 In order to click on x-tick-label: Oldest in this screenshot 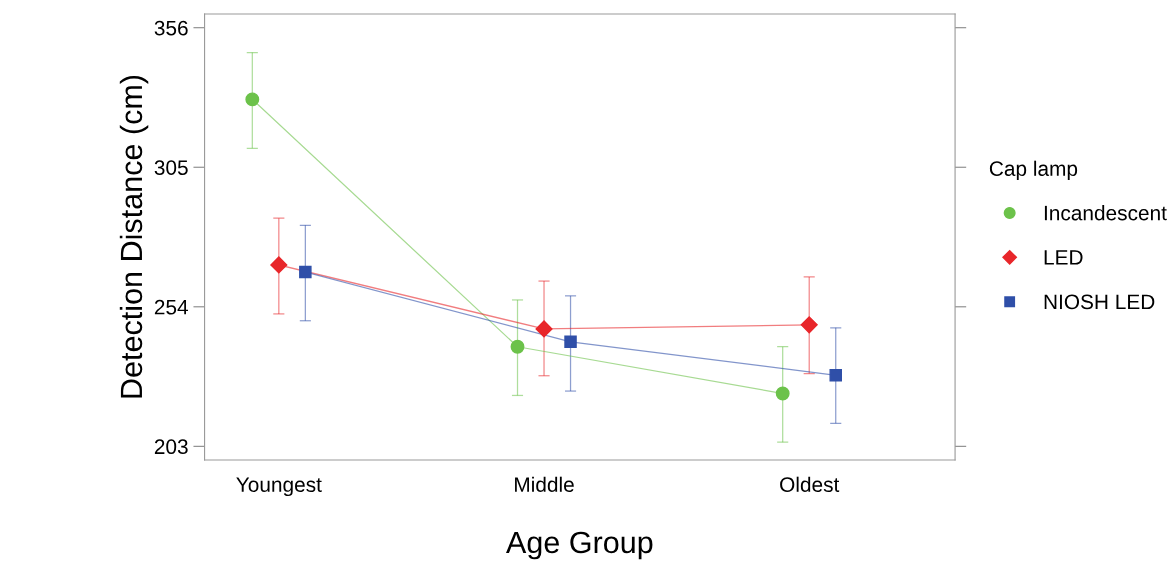, I will do `click(810, 484)`.